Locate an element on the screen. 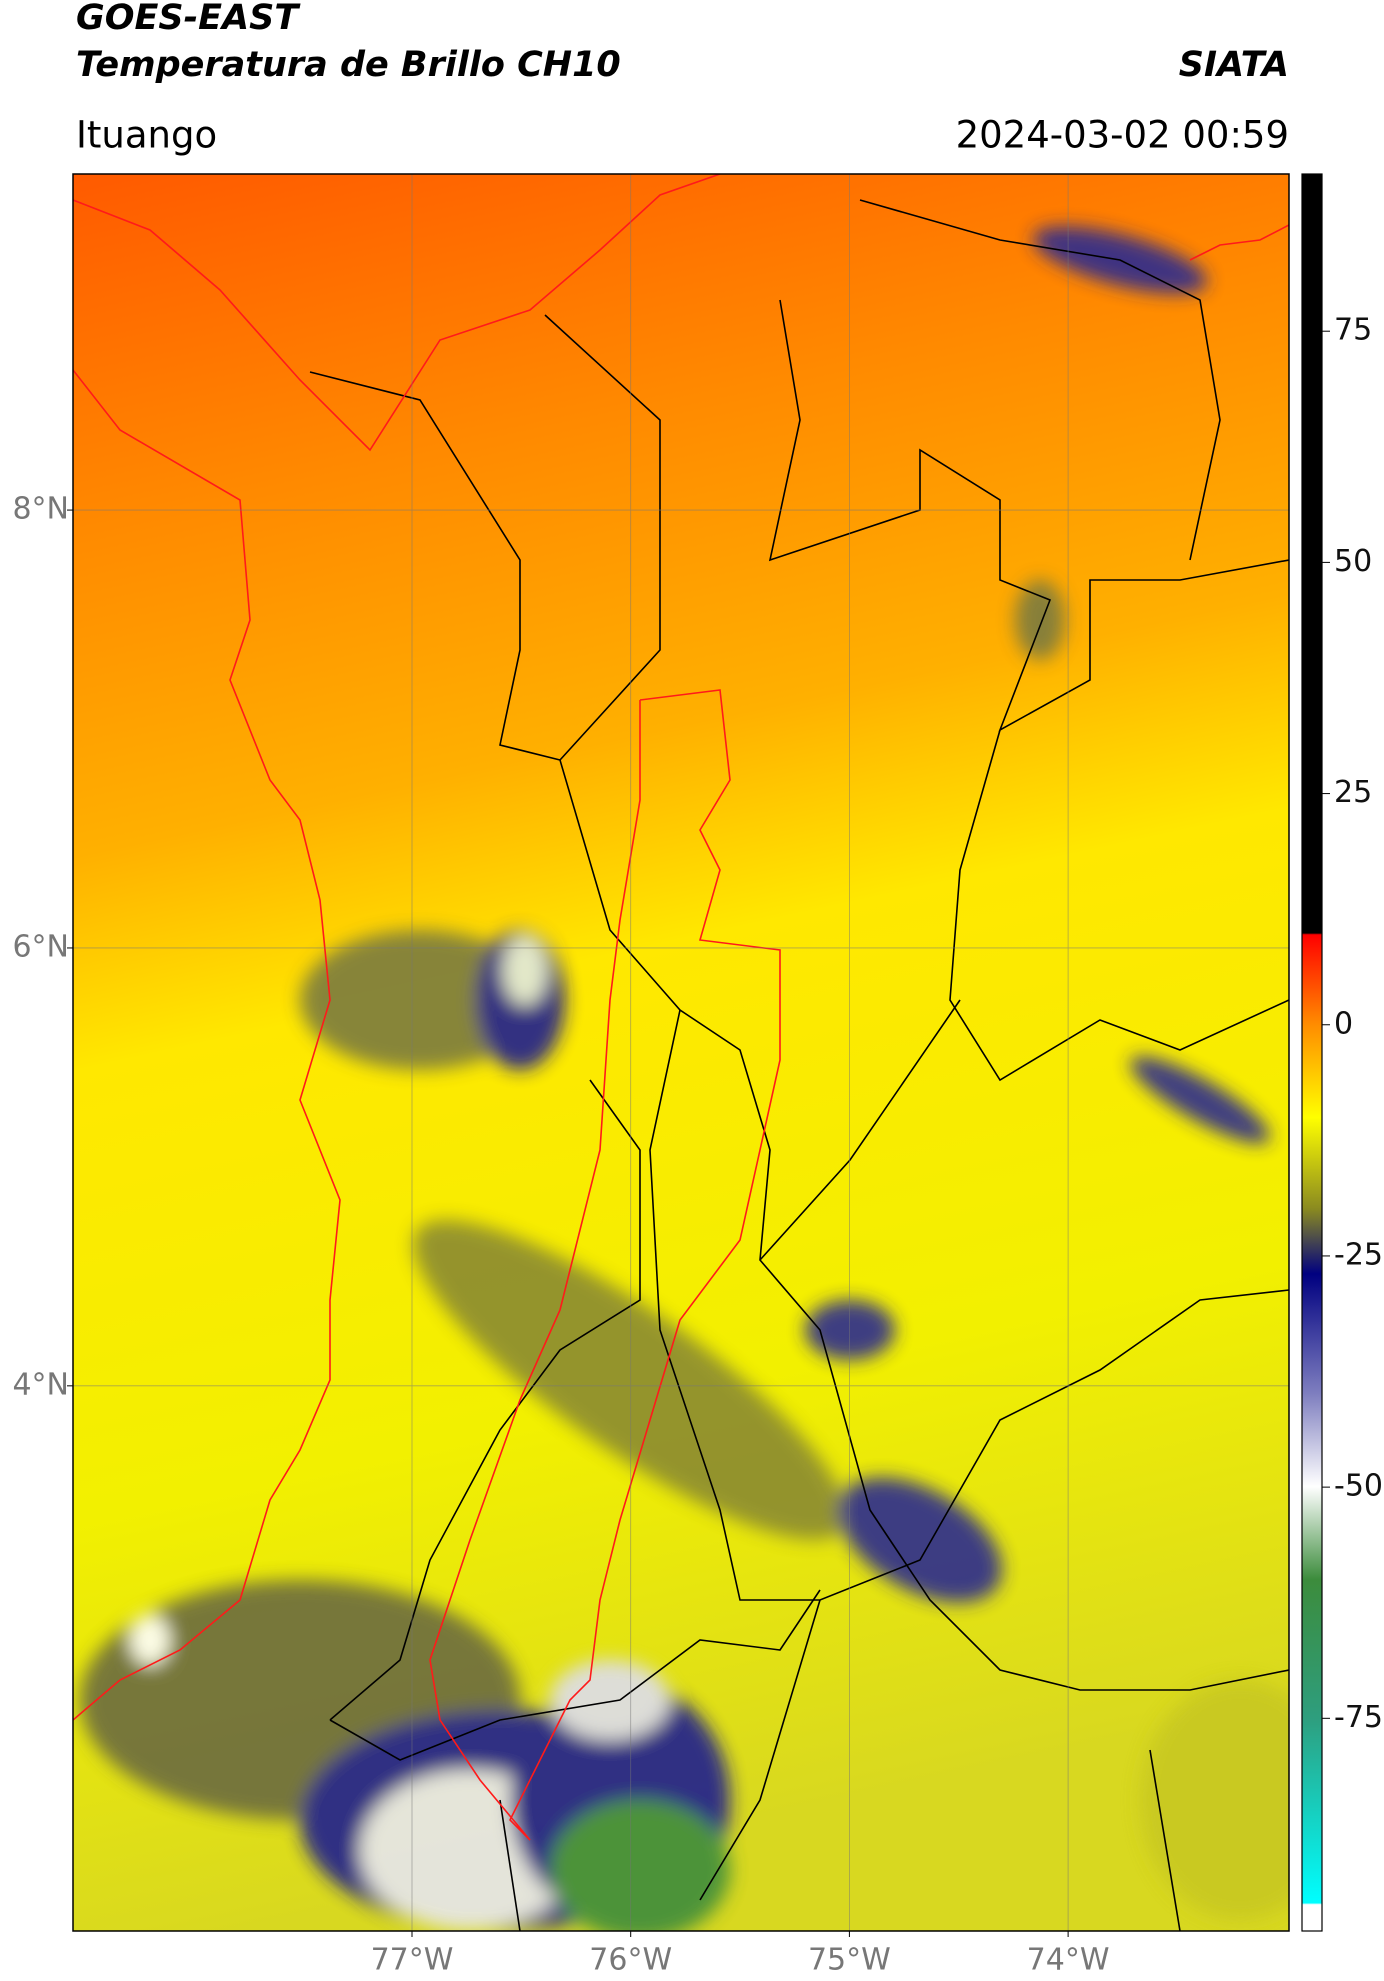 This screenshot has width=1384, height=1981. colorbar is located at coordinates (1312, 1052).